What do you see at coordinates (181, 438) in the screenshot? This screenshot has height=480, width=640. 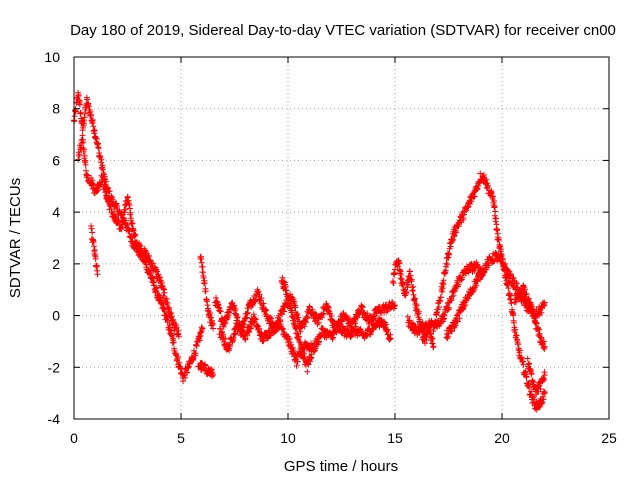 I see `x-tick-label: 5` at bounding box center [181, 438].